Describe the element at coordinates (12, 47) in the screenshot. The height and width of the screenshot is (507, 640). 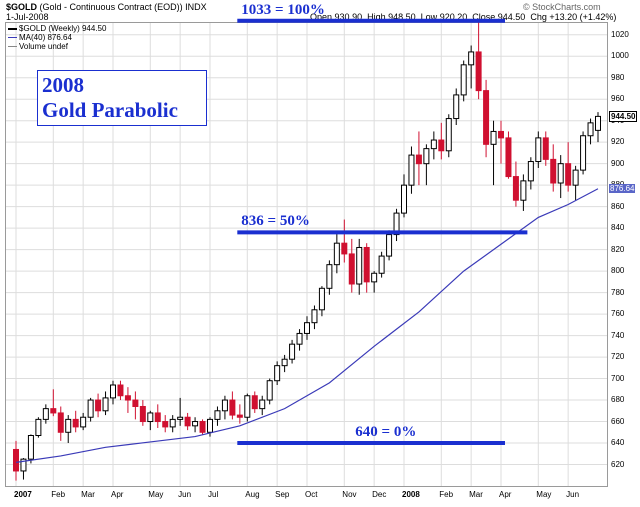
I see `legend-volume-swatch` at that location.